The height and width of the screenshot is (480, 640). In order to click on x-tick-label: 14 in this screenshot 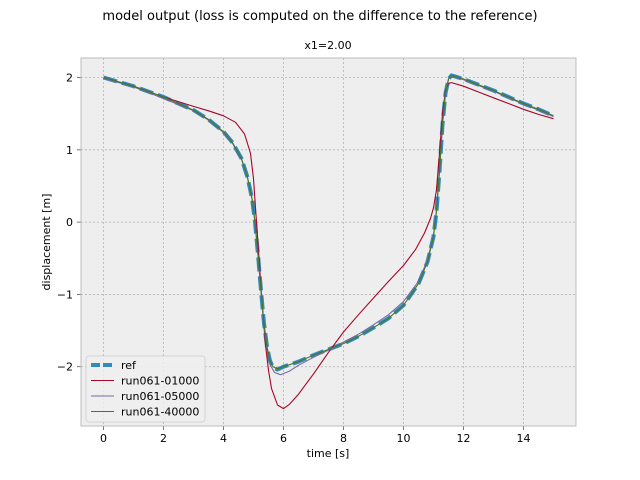, I will do `click(524, 438)`.